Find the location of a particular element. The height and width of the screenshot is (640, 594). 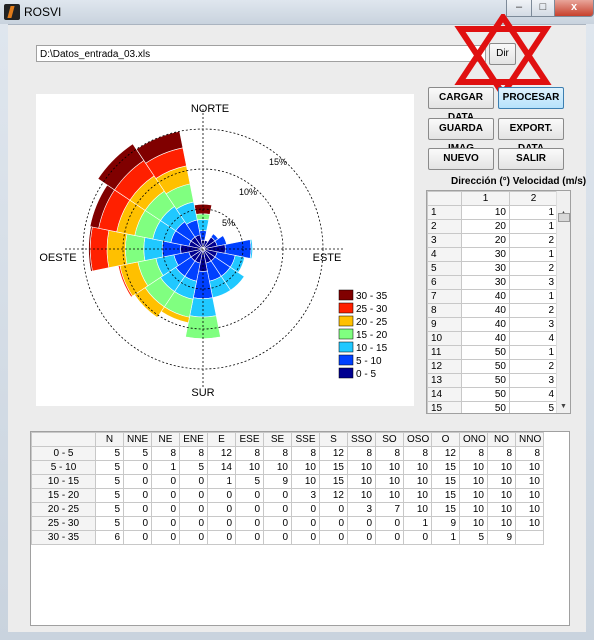

table-cell: 30 is located at coordinates (485, 282).